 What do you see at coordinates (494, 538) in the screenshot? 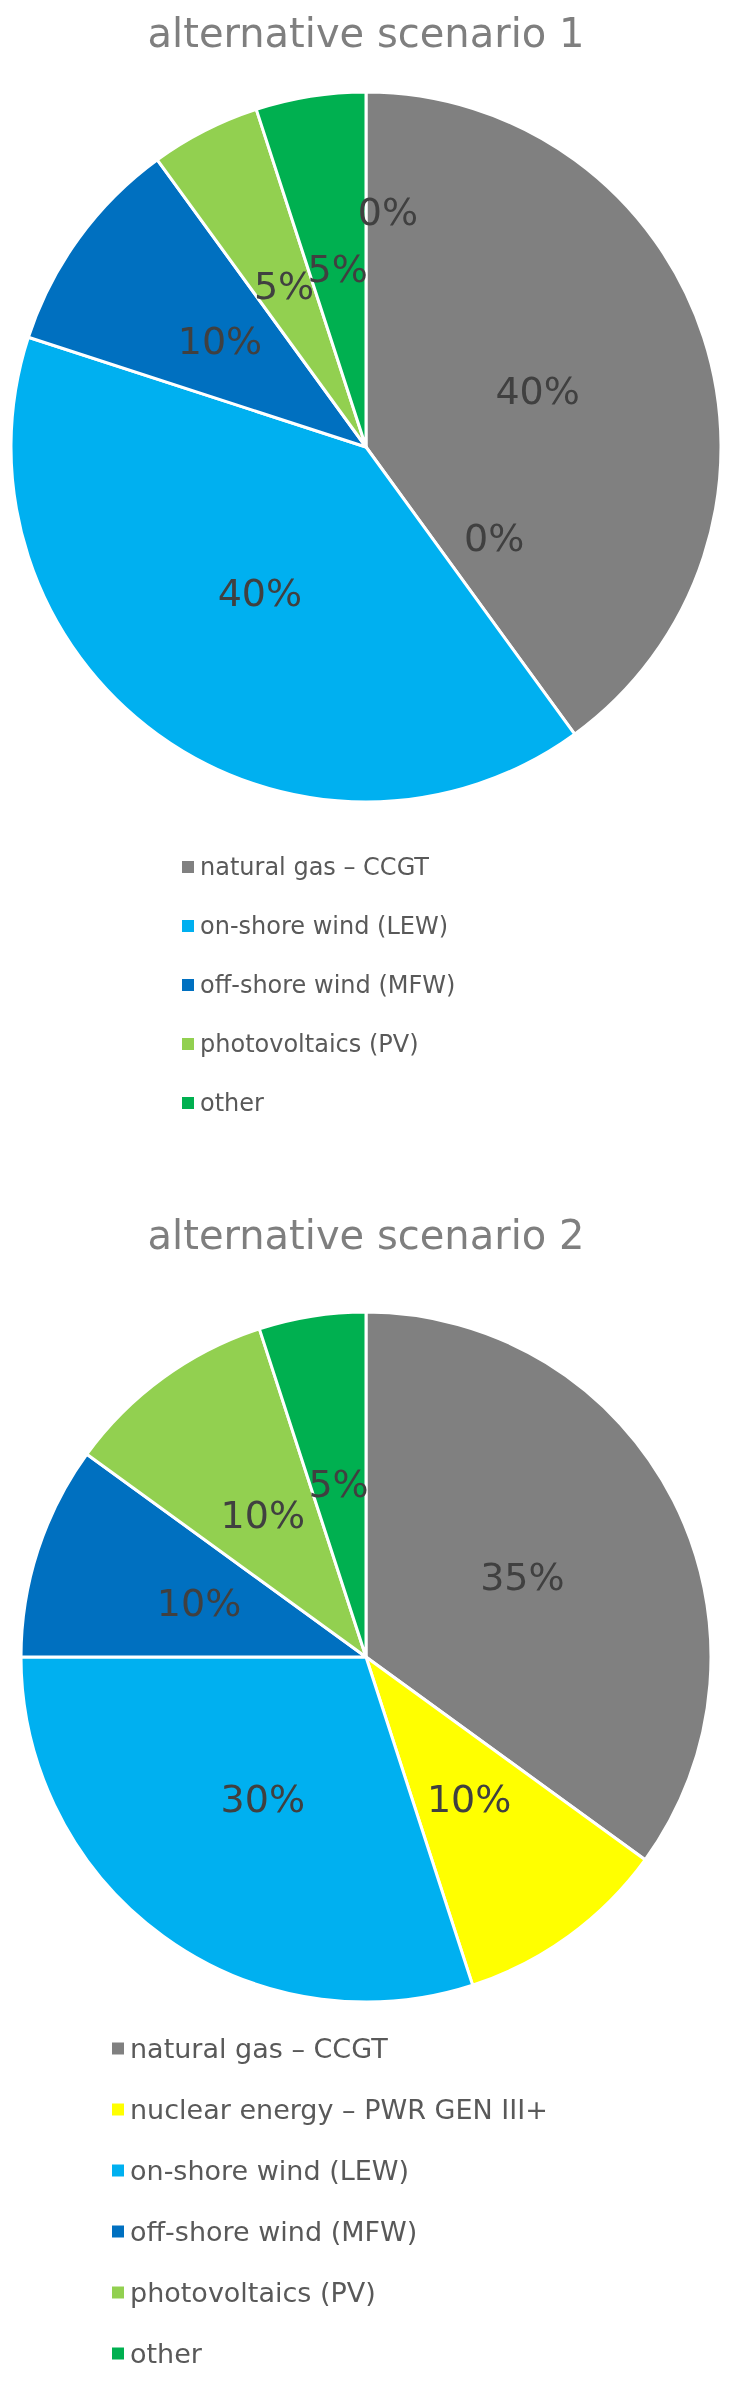
I see `text: 0%` at bounding box center [494, 538].